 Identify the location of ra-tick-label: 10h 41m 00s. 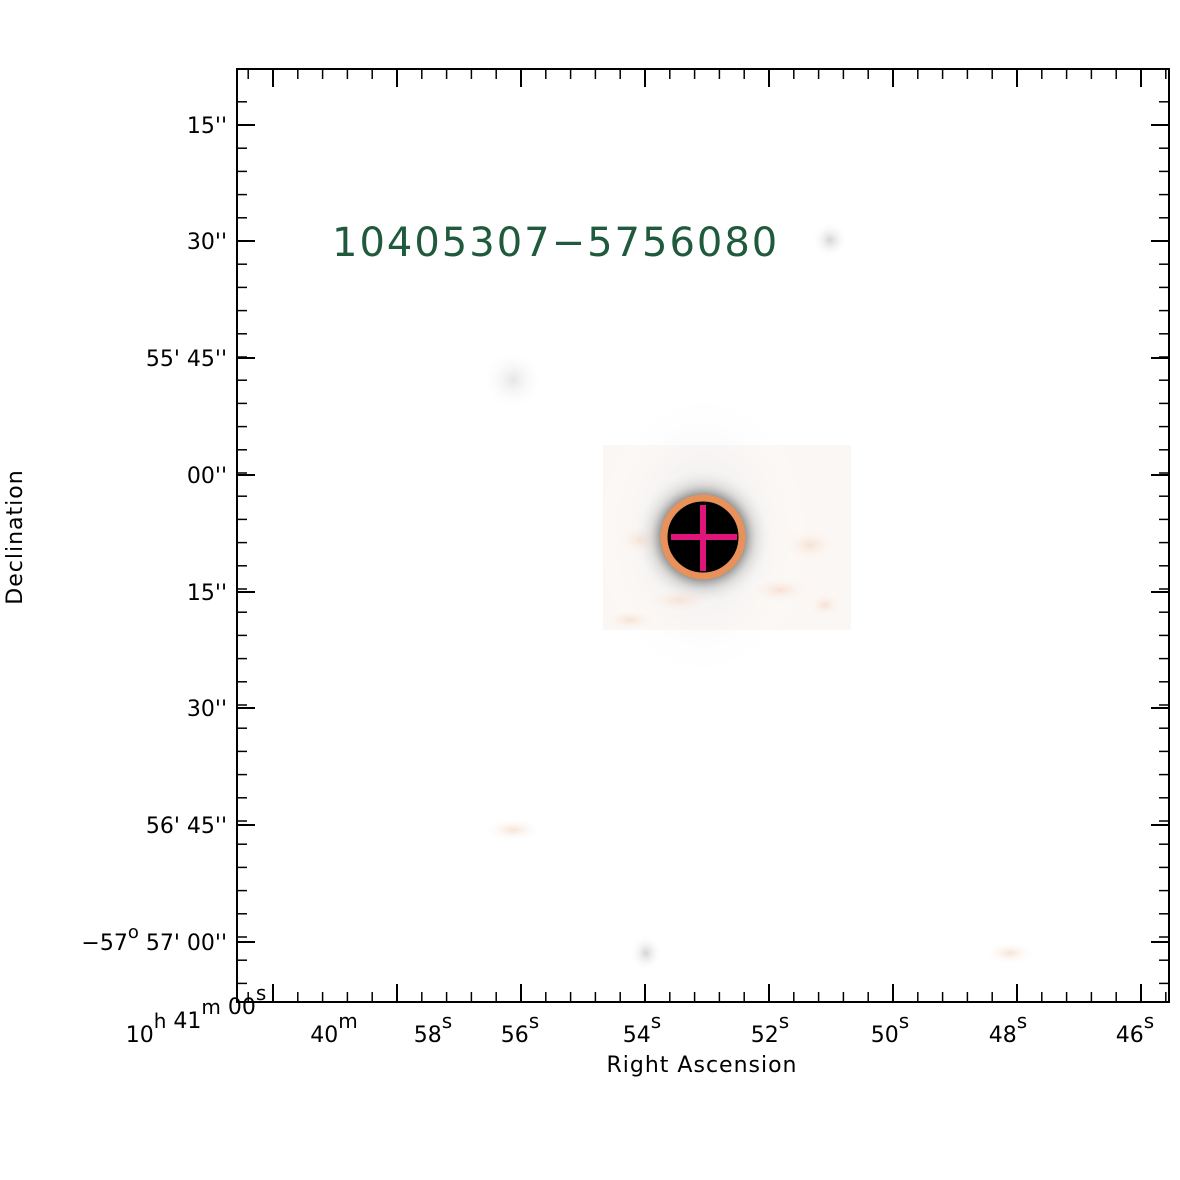
(196, 1014).